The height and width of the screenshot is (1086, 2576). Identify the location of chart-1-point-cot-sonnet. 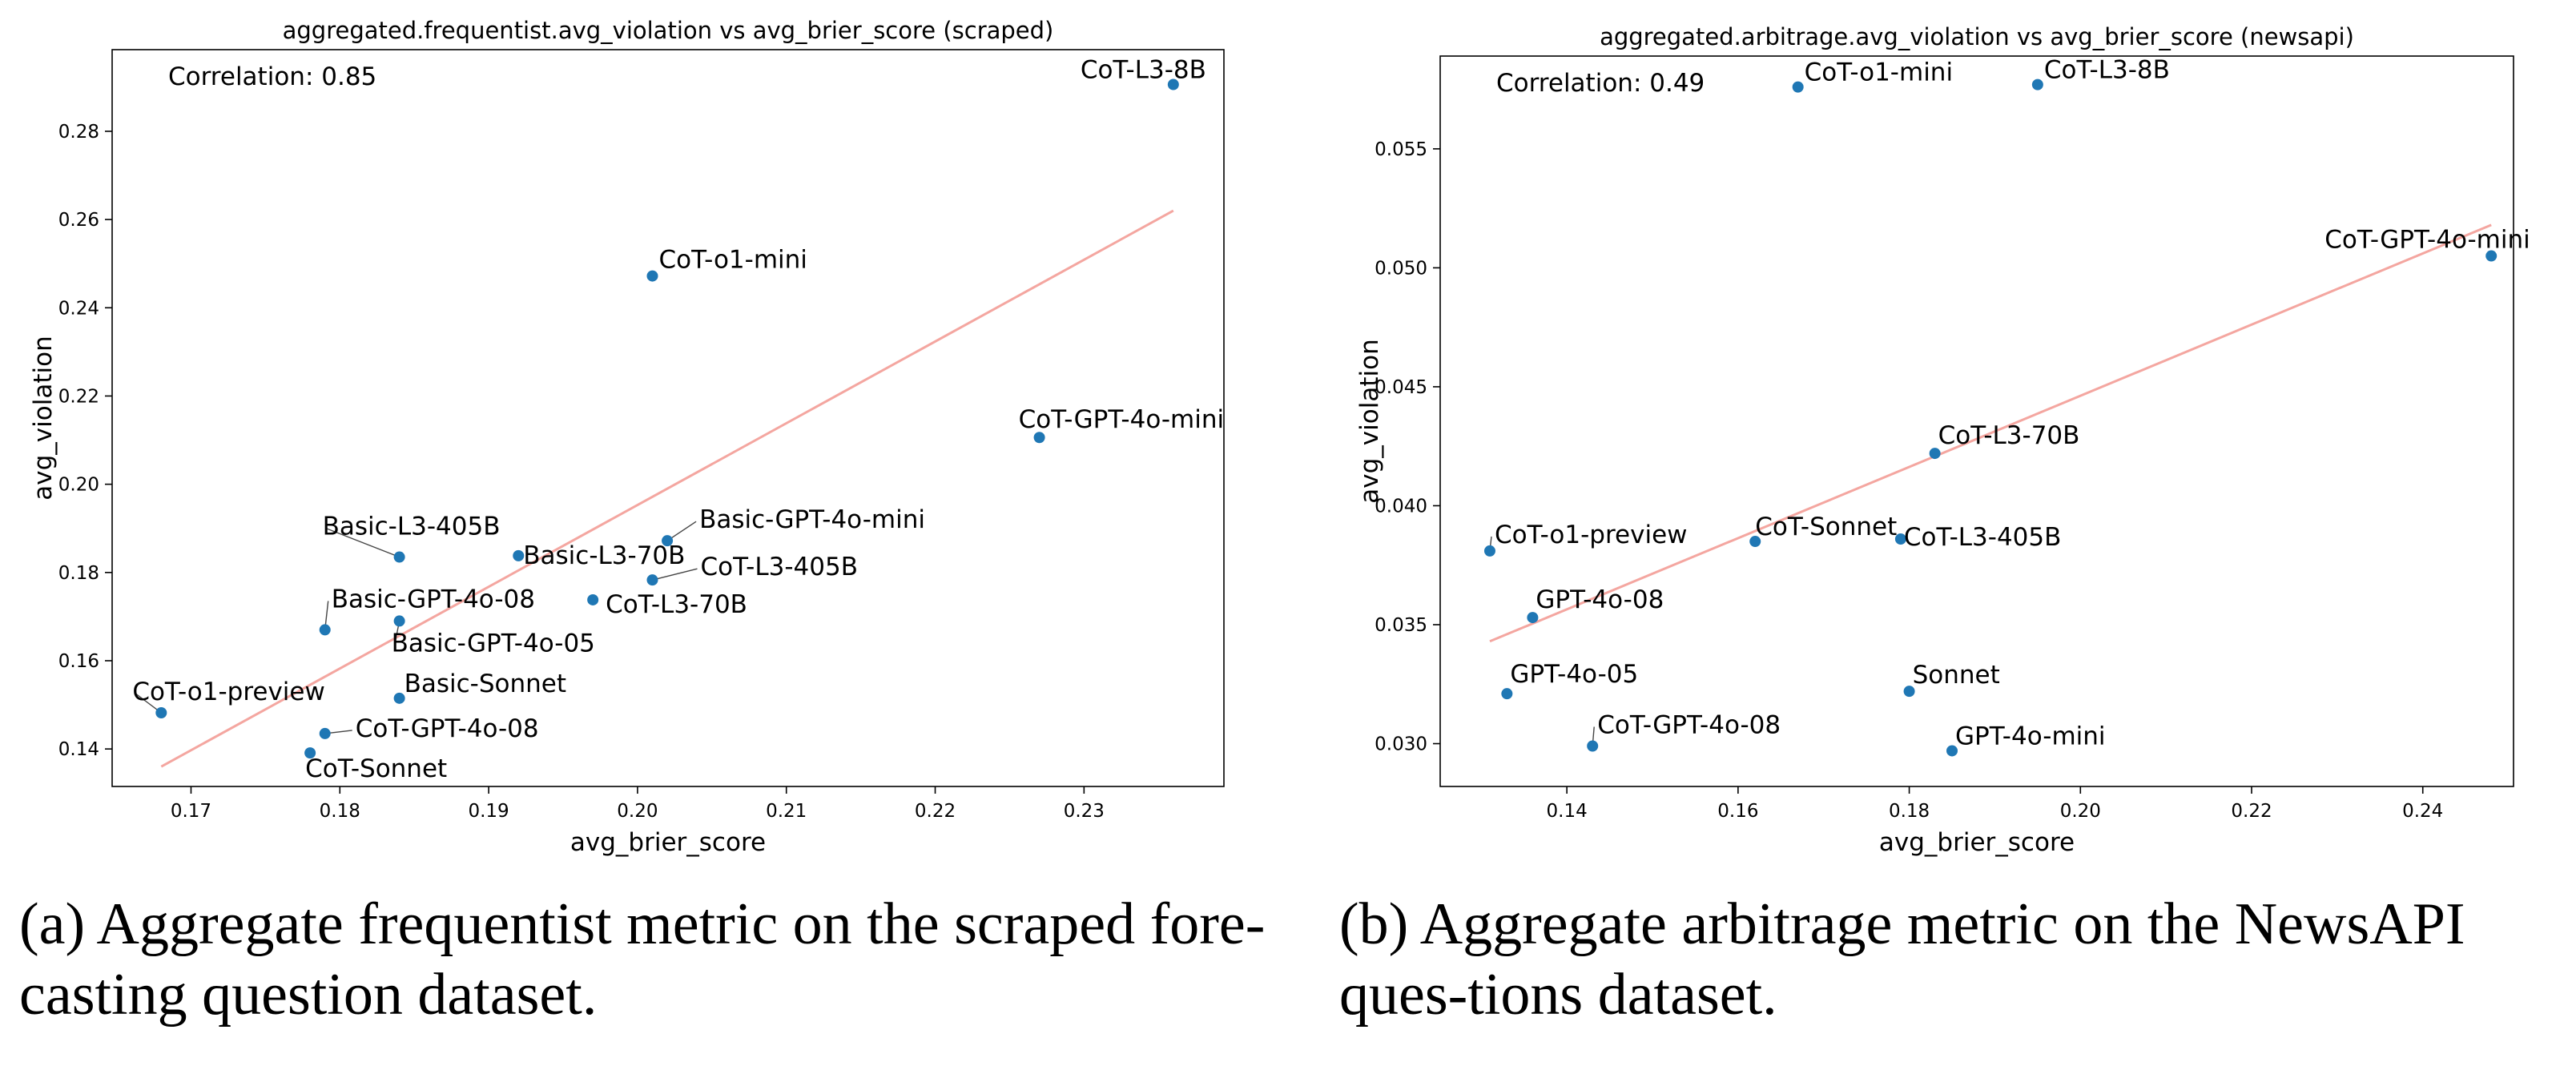
(310, 753).